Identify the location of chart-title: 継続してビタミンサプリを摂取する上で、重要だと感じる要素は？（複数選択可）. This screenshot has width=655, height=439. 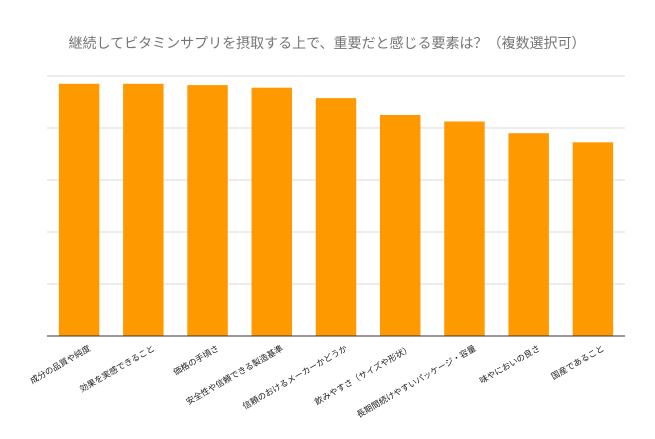
(326, 43).